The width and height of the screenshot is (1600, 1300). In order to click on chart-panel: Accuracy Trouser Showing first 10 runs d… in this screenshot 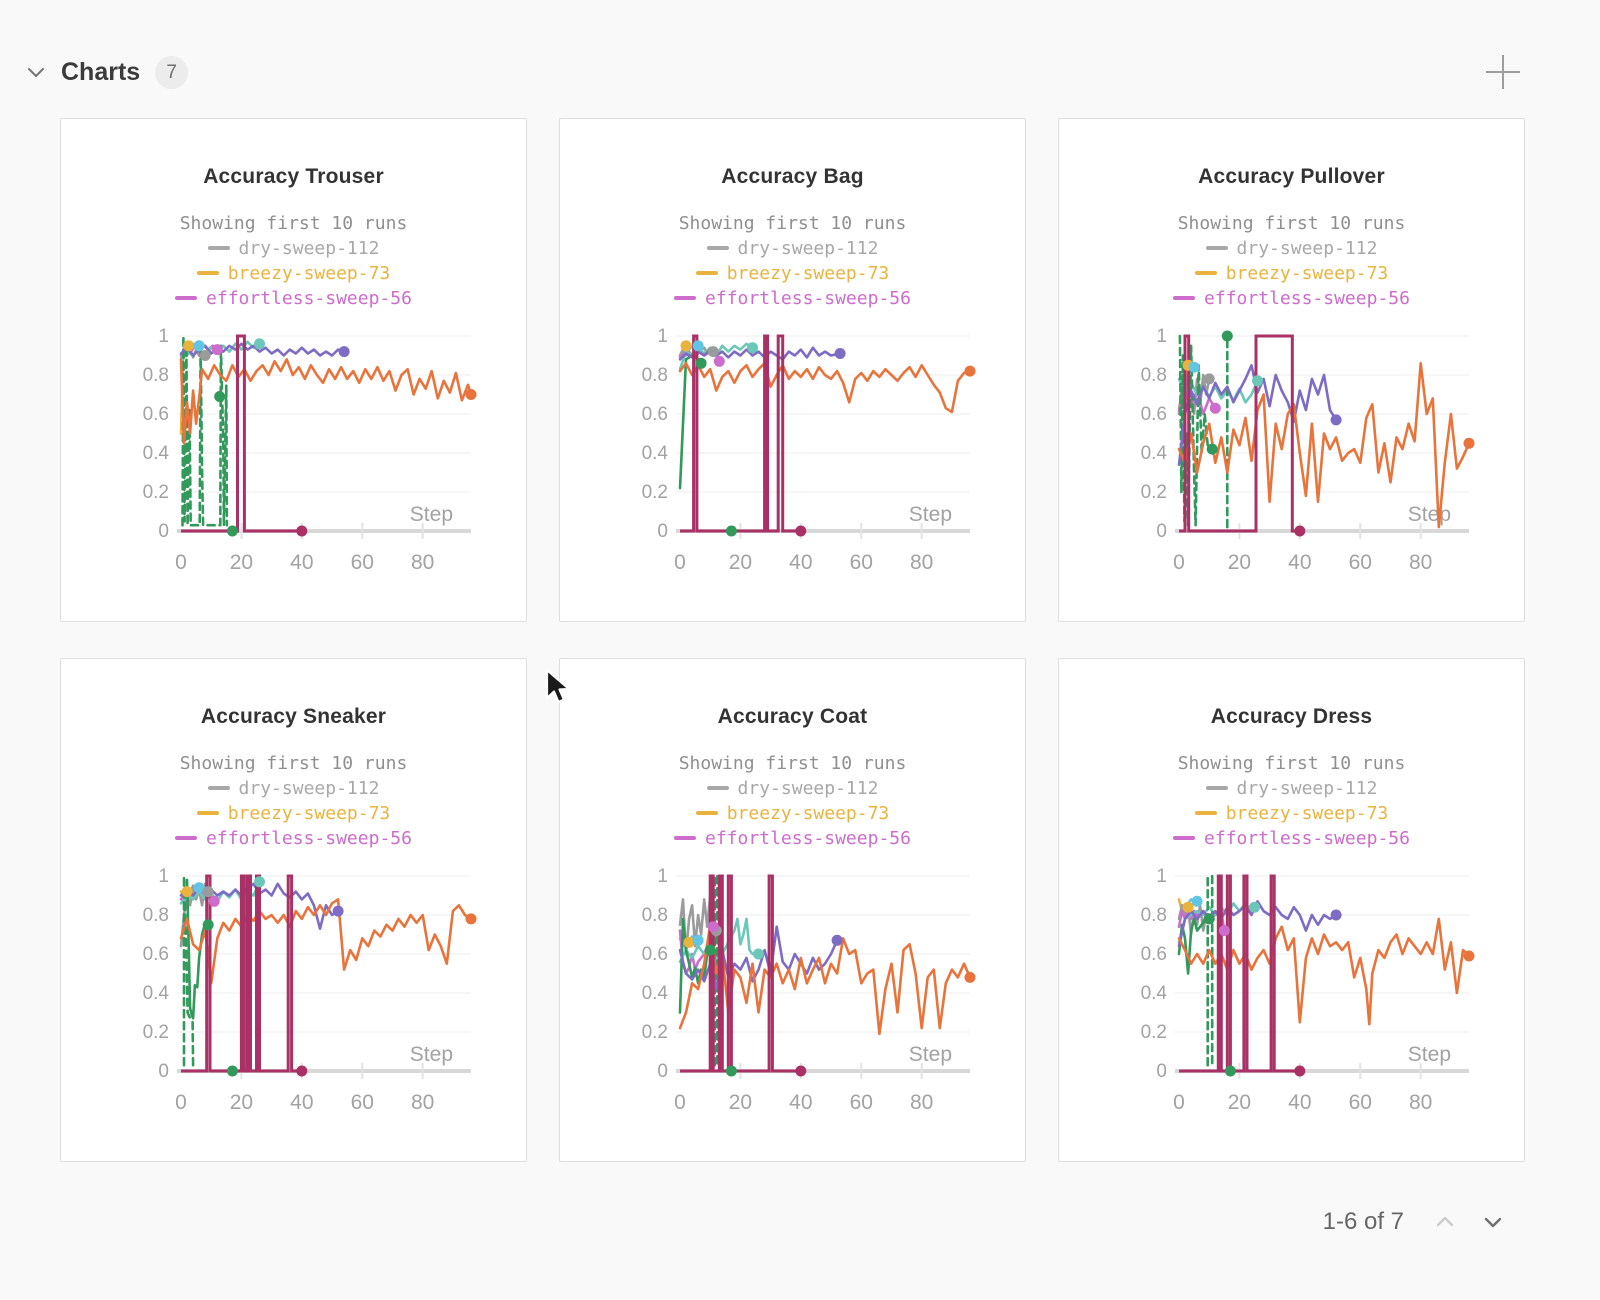, I will do `click(293, 370)`.